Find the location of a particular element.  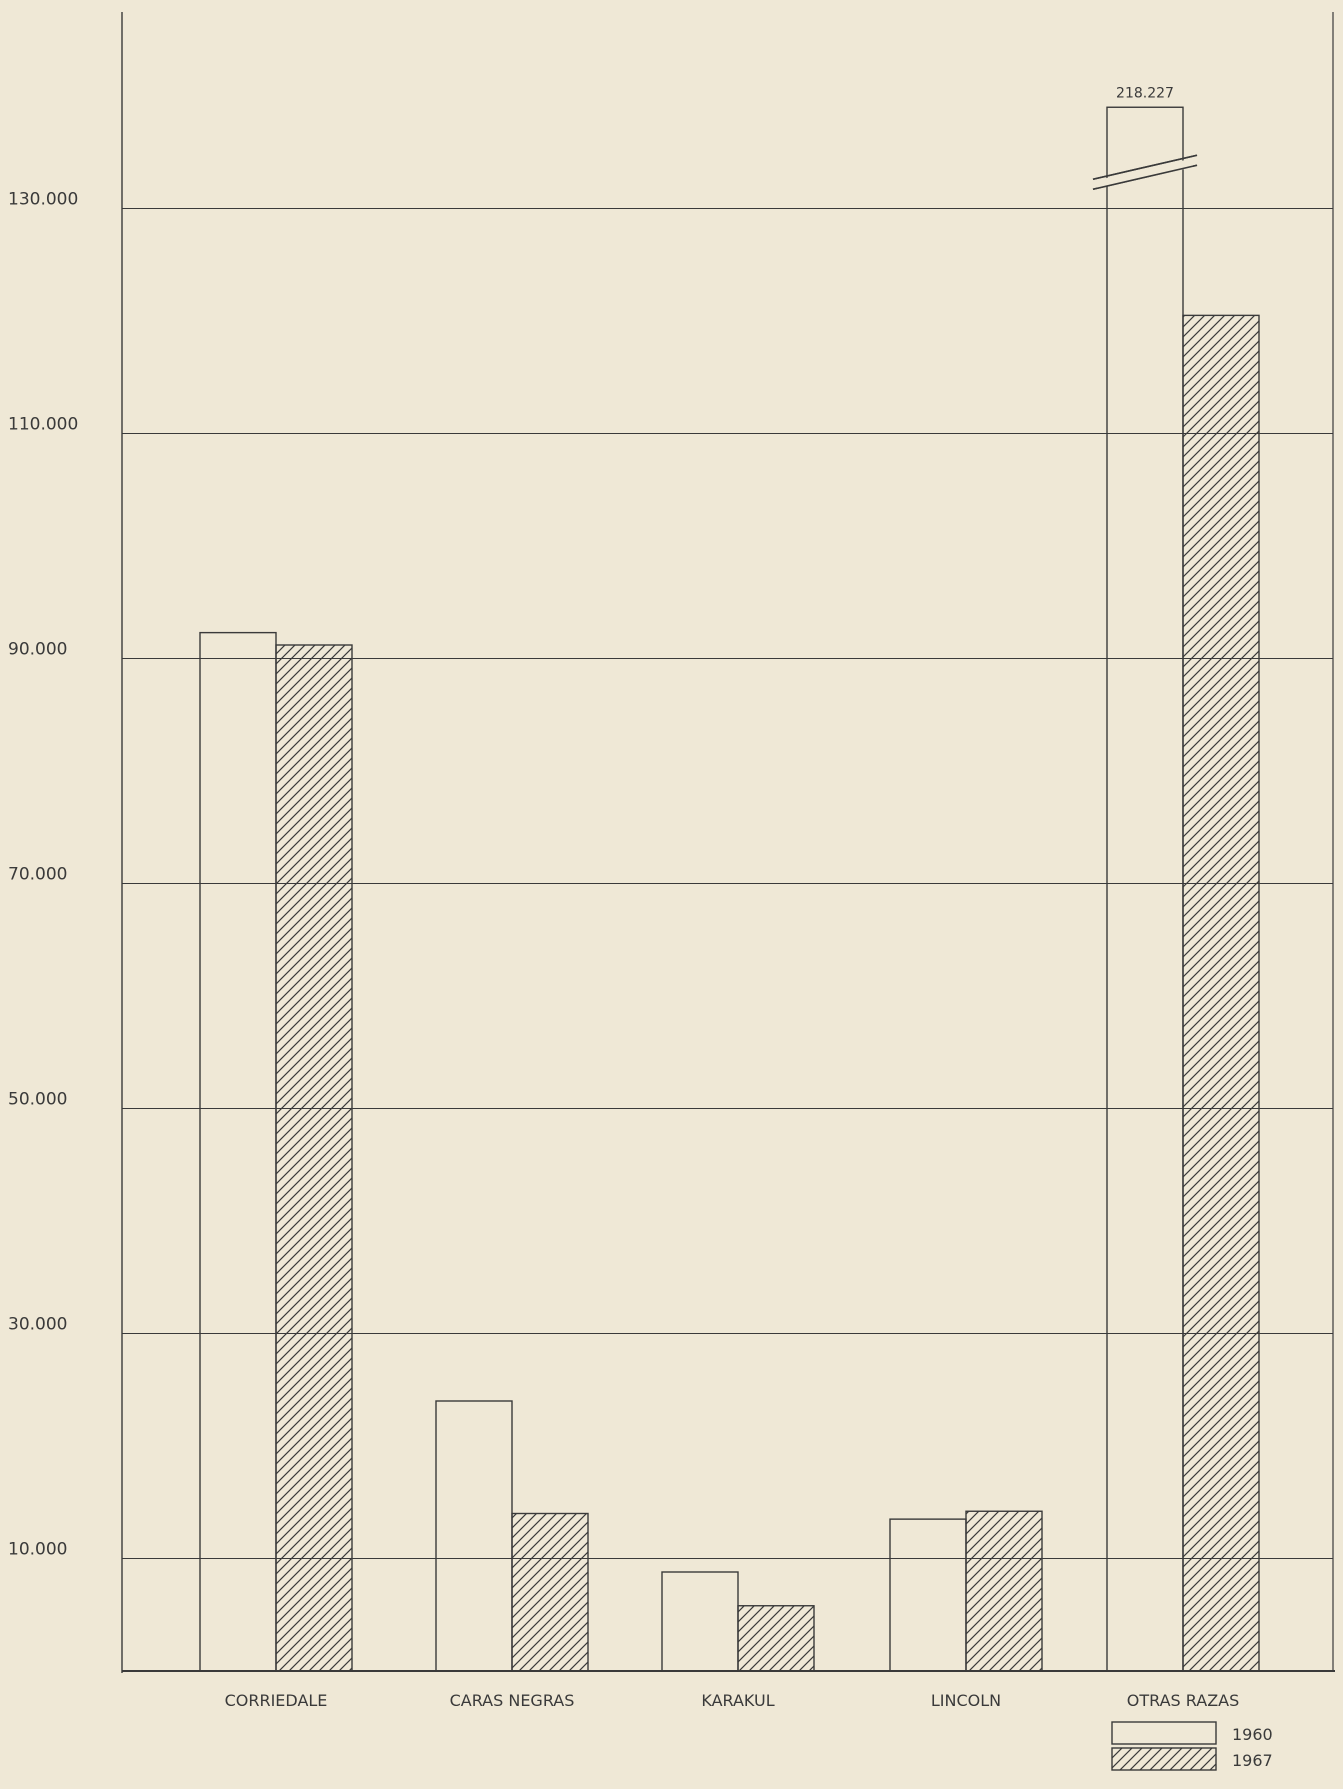

legend-swatch-1967 is located at coordinates (1164, 1759).